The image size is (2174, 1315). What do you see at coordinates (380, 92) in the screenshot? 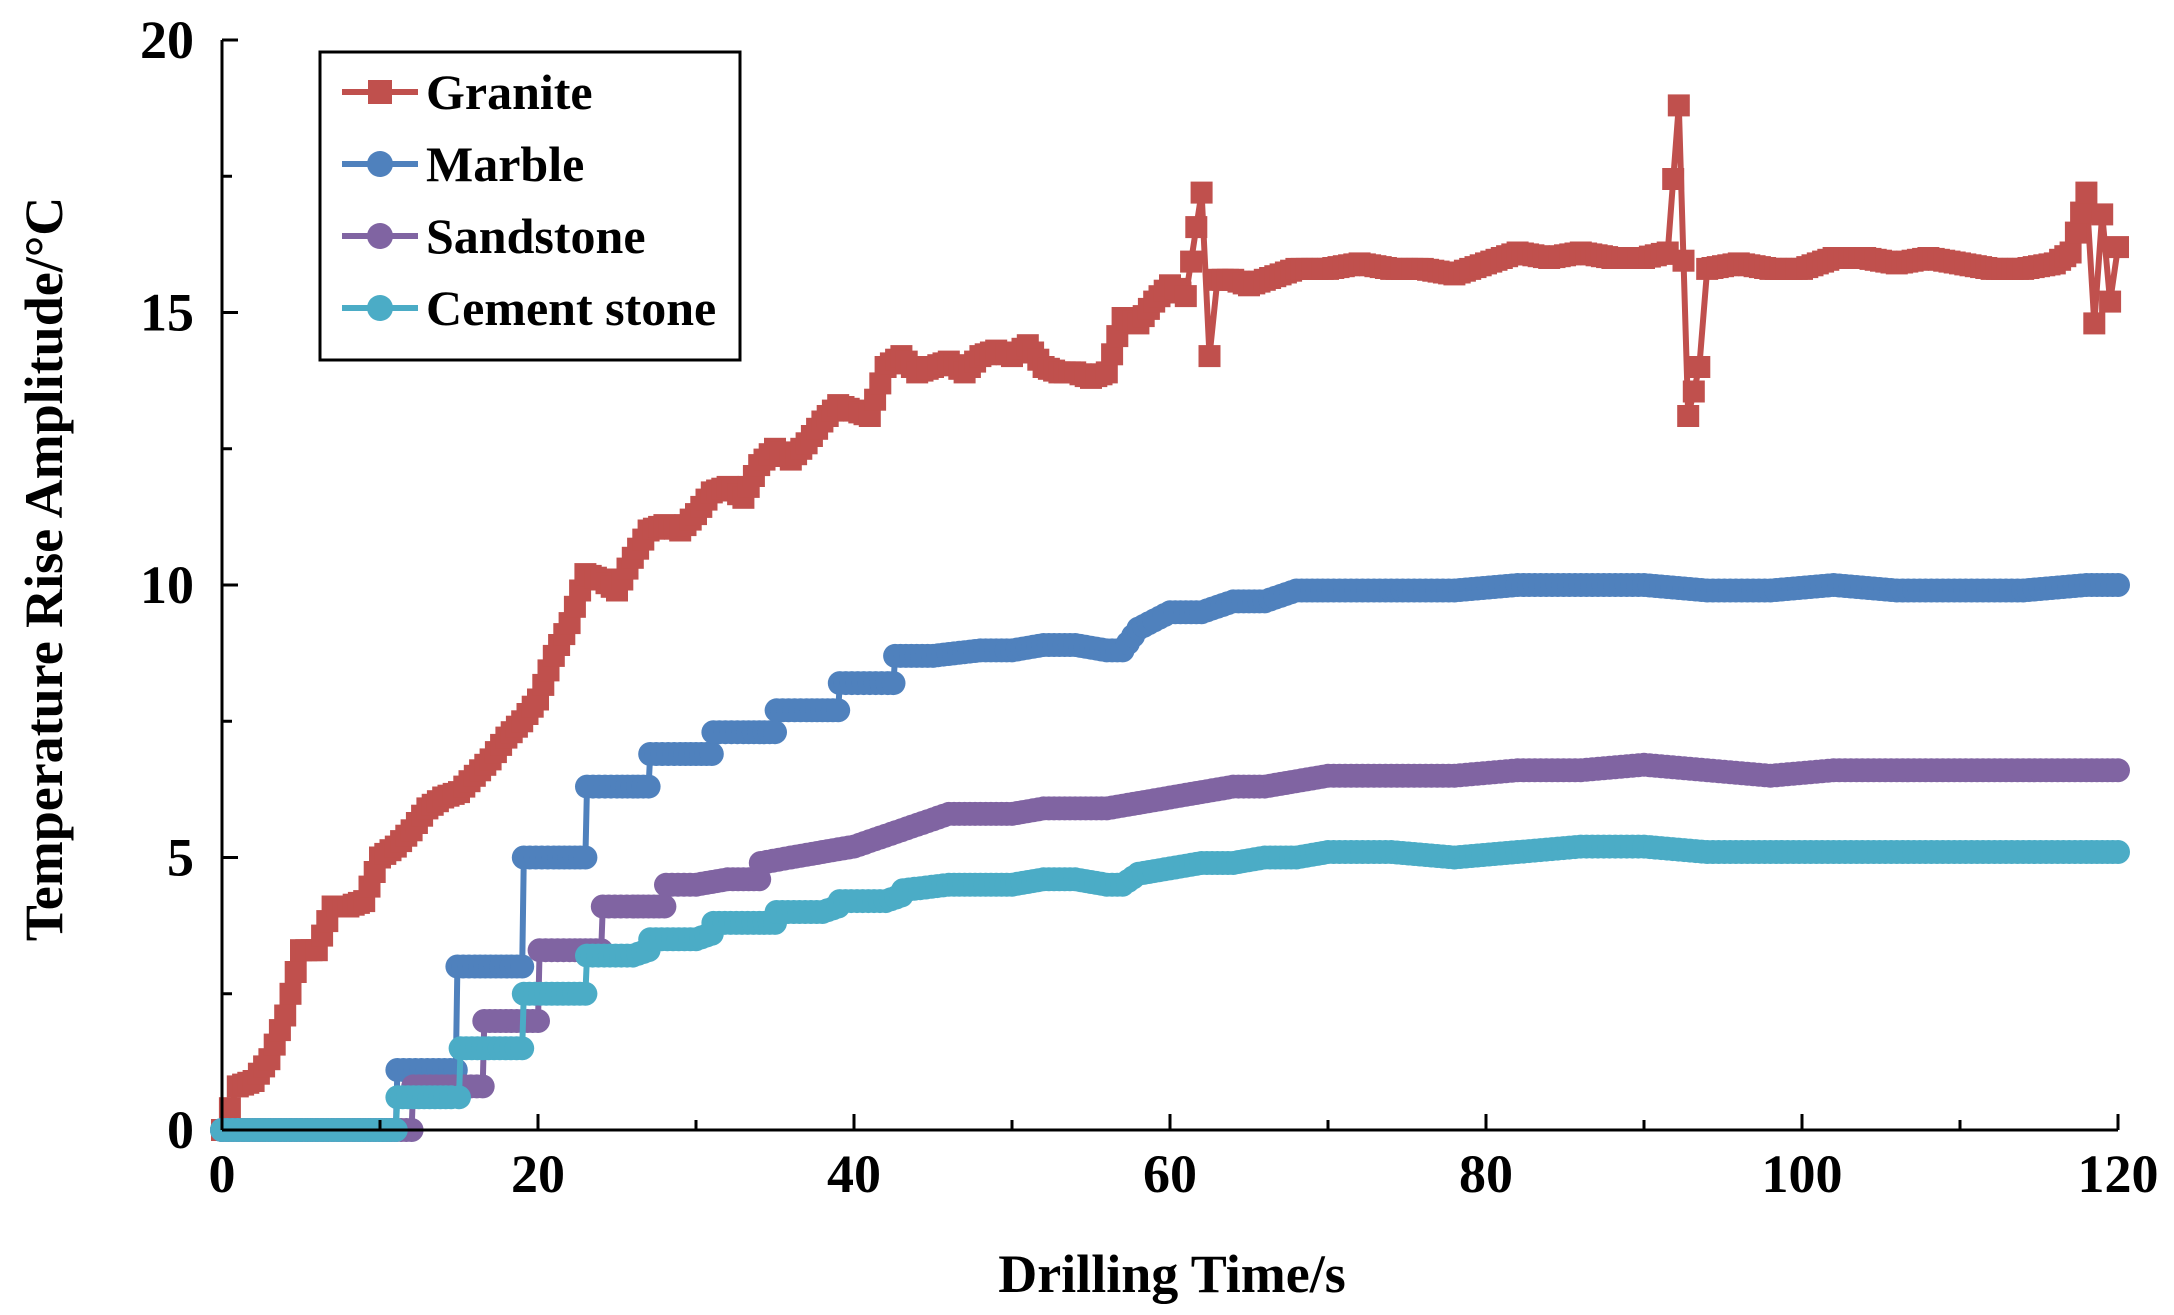
I see `legend-marker-square` at bounding box center [380, 92].